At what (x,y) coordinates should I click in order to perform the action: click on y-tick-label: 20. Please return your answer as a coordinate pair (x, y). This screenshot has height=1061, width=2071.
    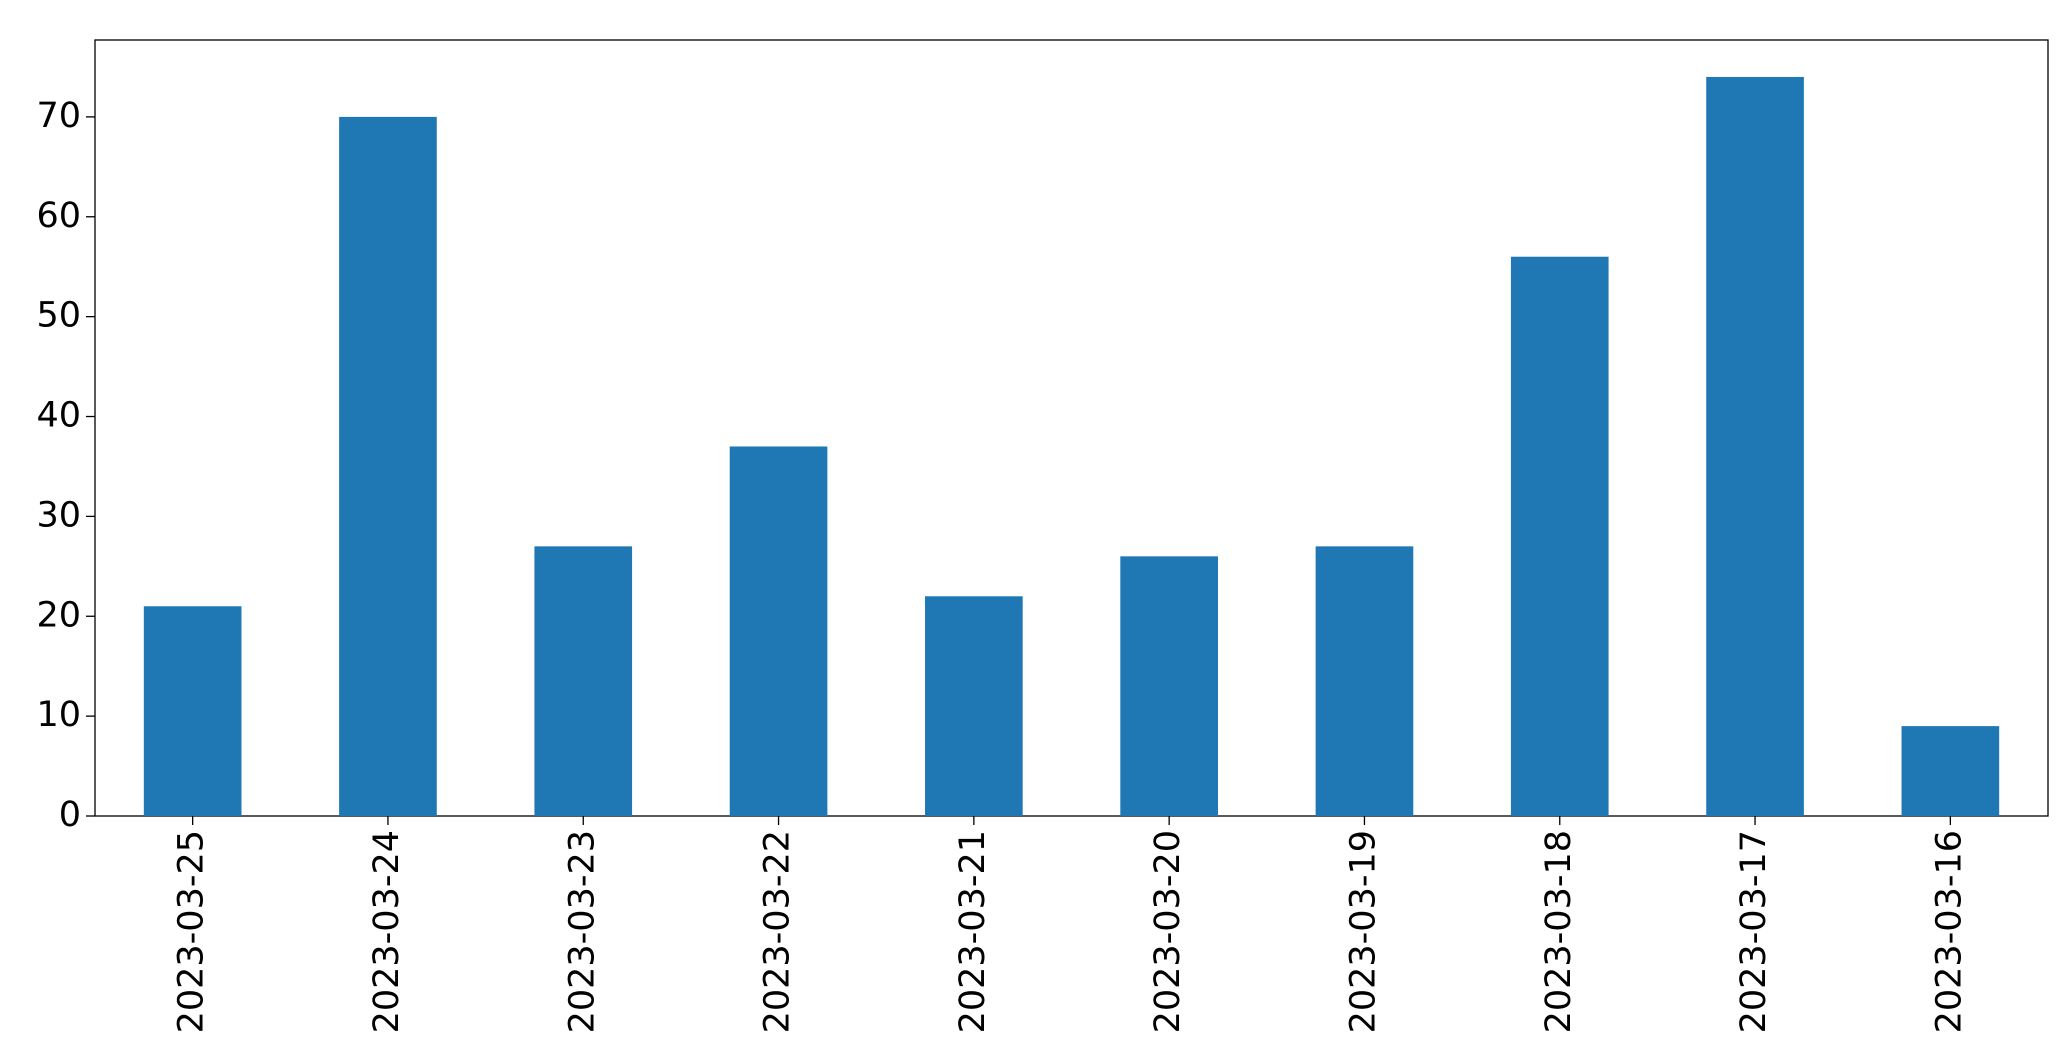
    Looking at the image, I should click on (58, 615).